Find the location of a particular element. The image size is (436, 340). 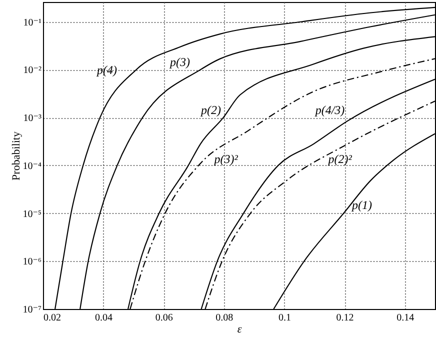

x-tick-label: 0.06 is located at coordinates (164, 318).